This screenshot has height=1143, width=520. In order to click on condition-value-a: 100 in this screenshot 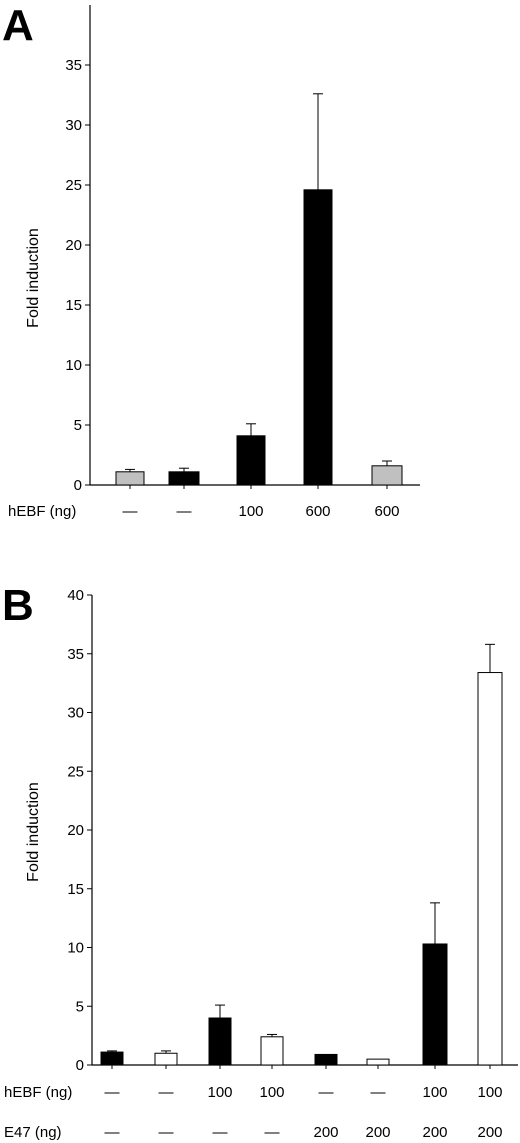, I will do `click(250, 511)`.